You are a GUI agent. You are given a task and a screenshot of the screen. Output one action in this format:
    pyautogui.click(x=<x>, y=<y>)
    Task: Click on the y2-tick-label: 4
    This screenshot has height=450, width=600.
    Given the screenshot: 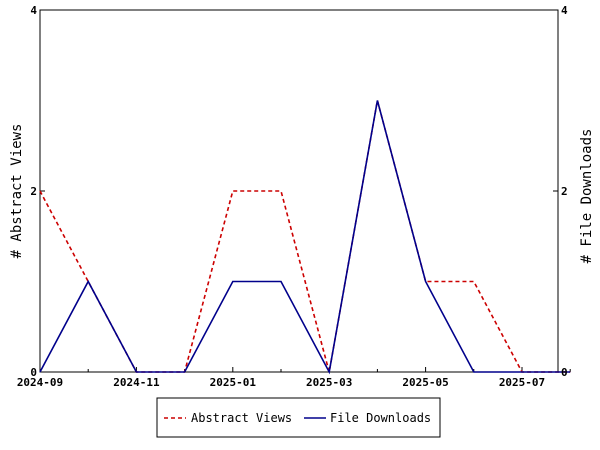 What is the action you would take?
    pyautogui.click(x=564, y=10)
    